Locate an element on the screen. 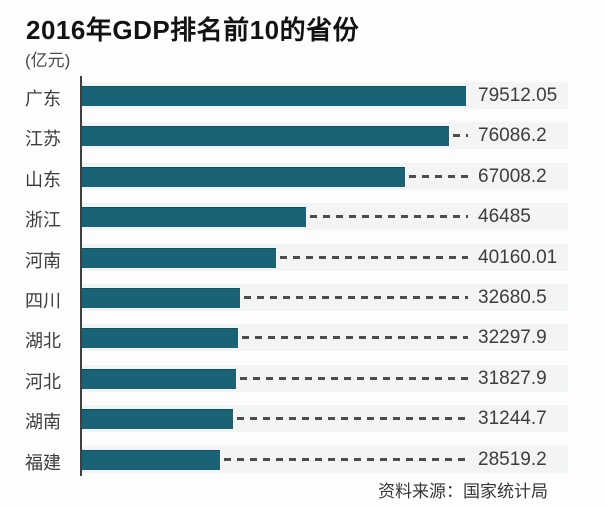  bar-row: 湖南 31244.7 is located at coordinates (296, 419).